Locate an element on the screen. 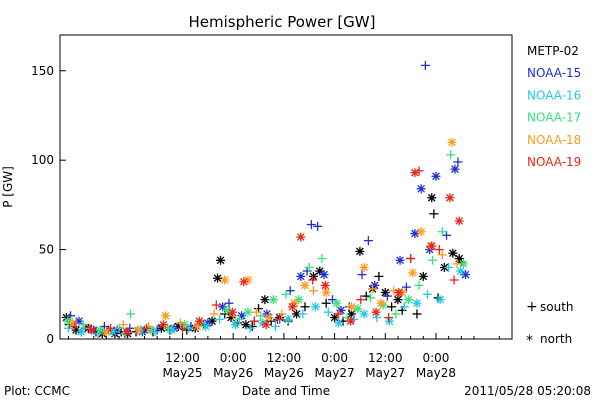 This screenshot has height=400, width=600. marker-label: north is located at coordinates (556, 339).